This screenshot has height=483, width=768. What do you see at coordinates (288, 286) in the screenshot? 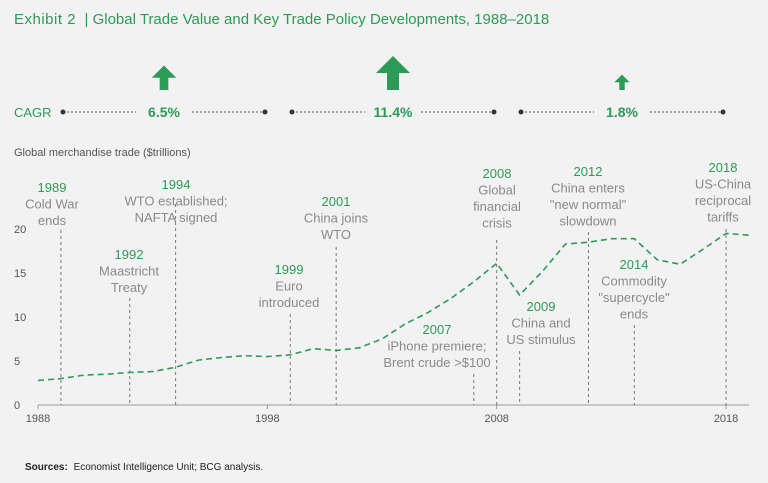
I see `annotation-text: Euro` at bounding box center [288, 286].